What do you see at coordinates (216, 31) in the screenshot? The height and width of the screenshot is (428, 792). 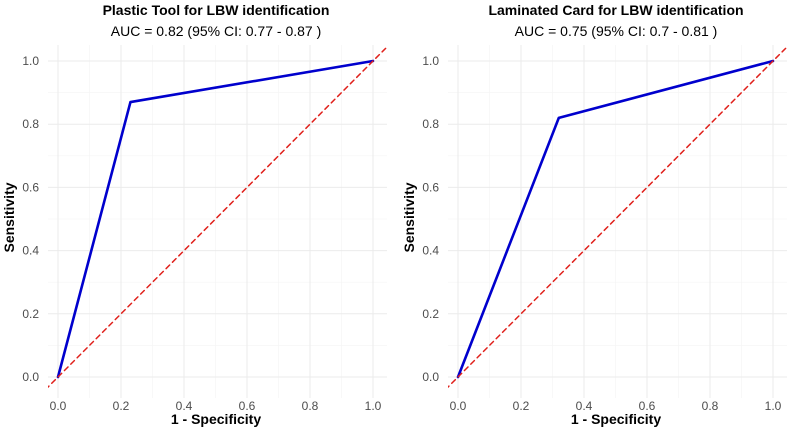 I see `chart-subtitle: AUC = 0.82 (95% CI: 0.77 - 0.87 )` at bounding box center [216, 31].